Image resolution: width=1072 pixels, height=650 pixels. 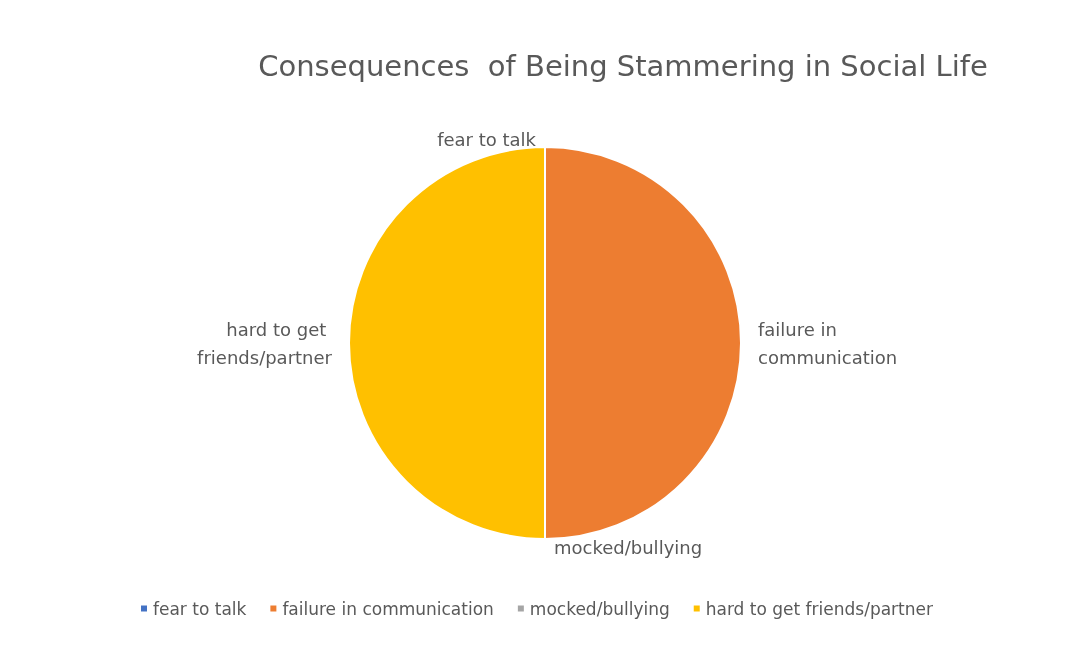 What do you see at coordinates (265, 343) in the screenshot?
I see `slice-label: hard to get friends/partner` at bounding box center [265, 343].